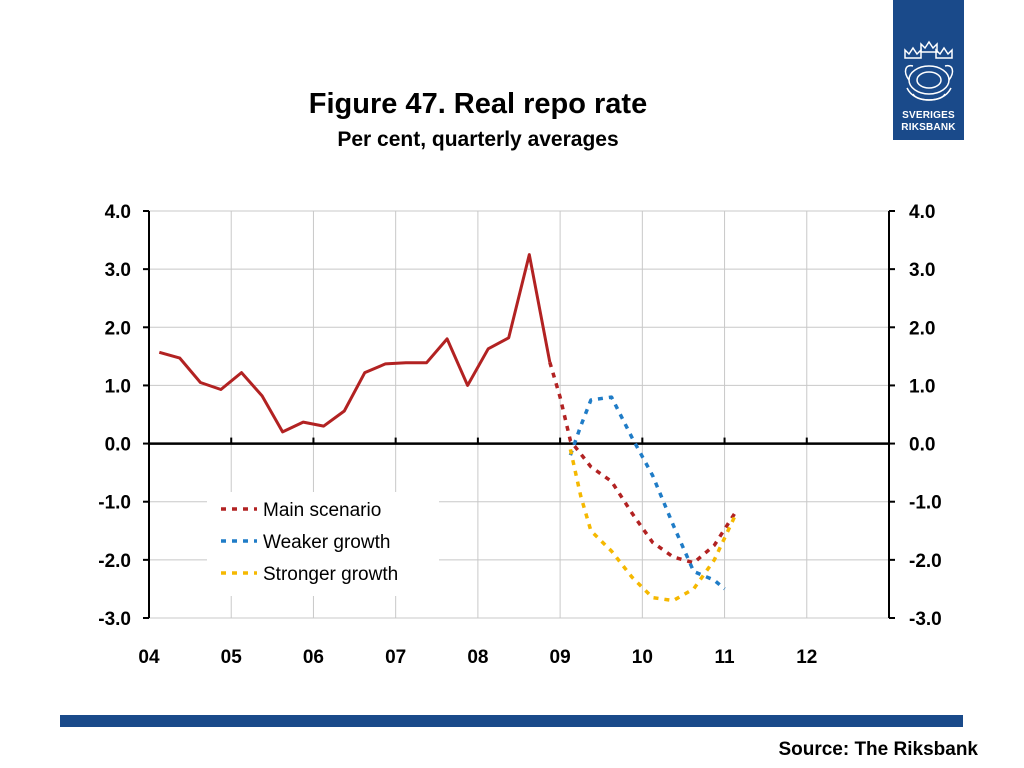 The width and height of the screenshot is (1024, 768). Describe the element at coordinates (928, 127) in the screenshot. I see `logo-text-line2: RIKSBANK` at that location.